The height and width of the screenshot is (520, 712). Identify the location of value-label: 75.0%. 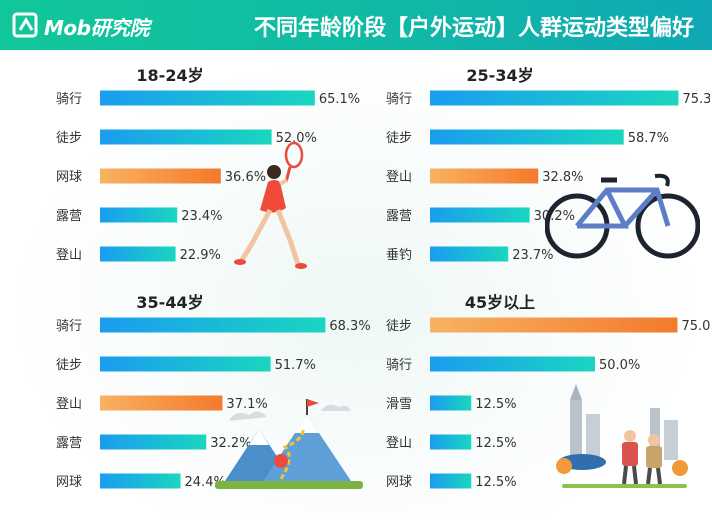
(696, 326).